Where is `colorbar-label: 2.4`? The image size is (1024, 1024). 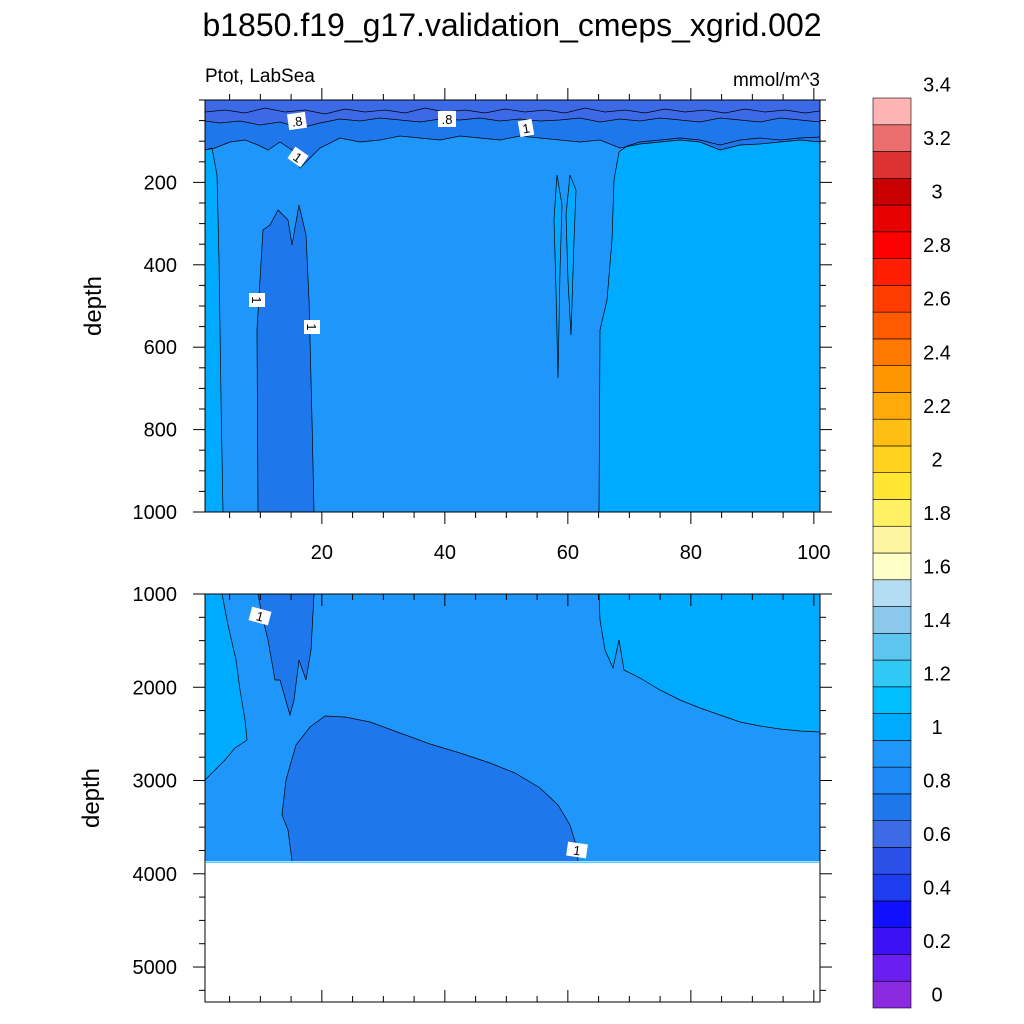 colorbar-label: 2.4 is located at coordinates (937, 353).